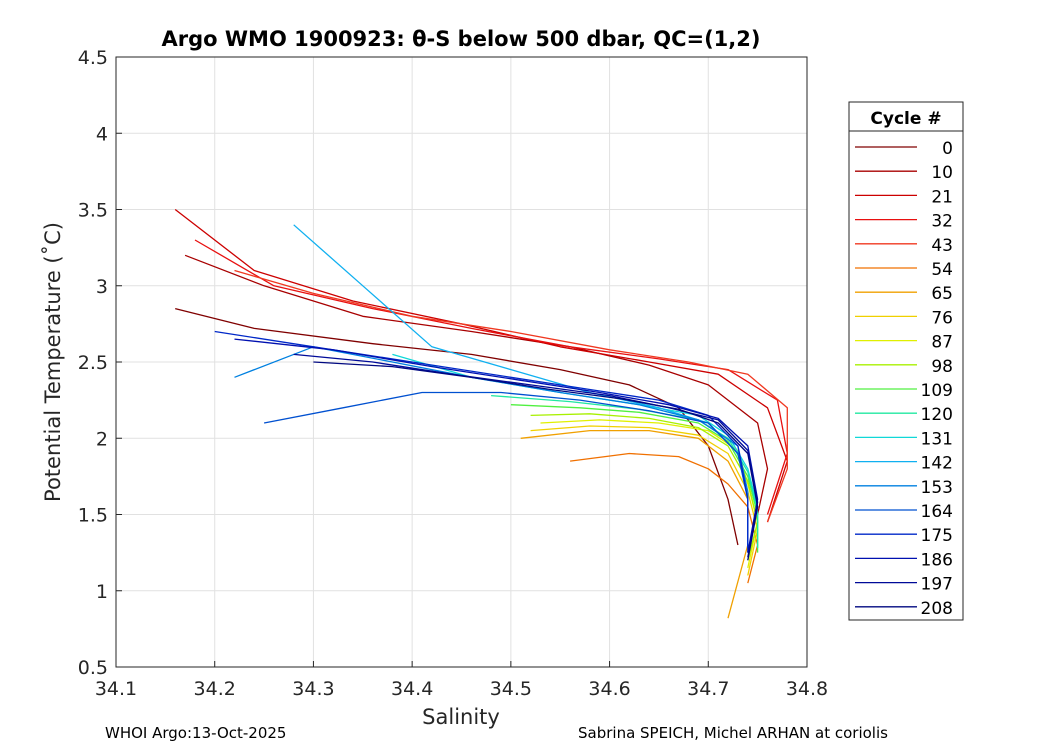 The image size is (1050, 750). Describe the element at coordinates (937, 464) in the screenshot. I see `legend-label: 142` at that location.